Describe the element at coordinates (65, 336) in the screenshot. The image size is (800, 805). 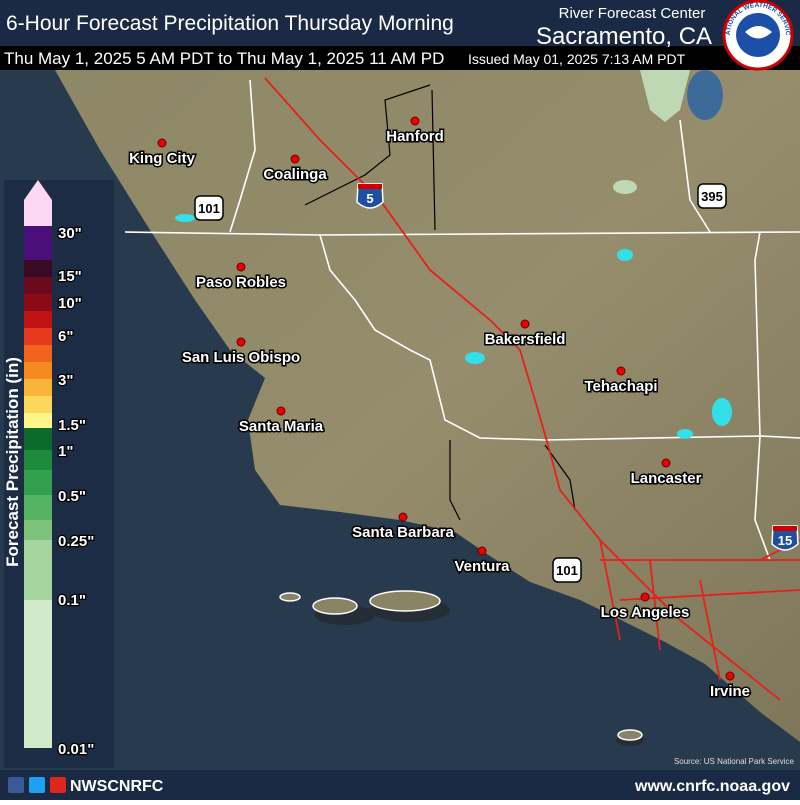
I see `legend-label: 6"` at that location.